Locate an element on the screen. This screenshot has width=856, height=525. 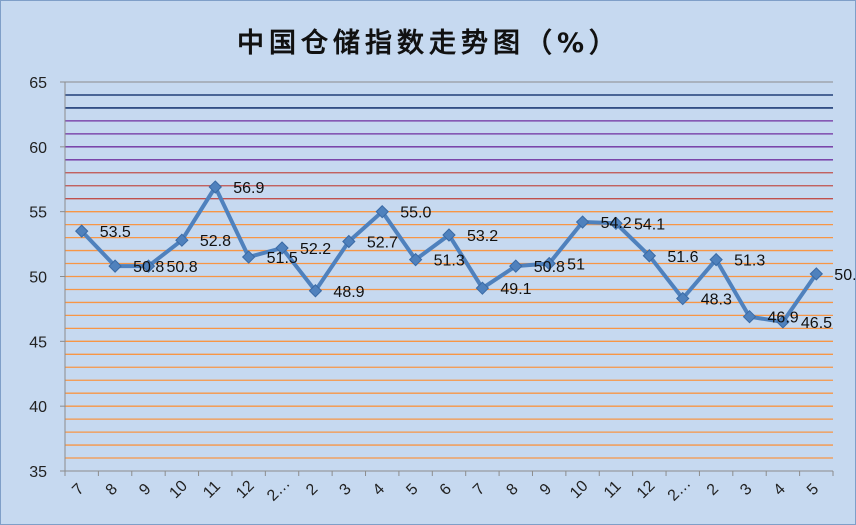
data-label: 52.2 is located at coordinates (315, 249).